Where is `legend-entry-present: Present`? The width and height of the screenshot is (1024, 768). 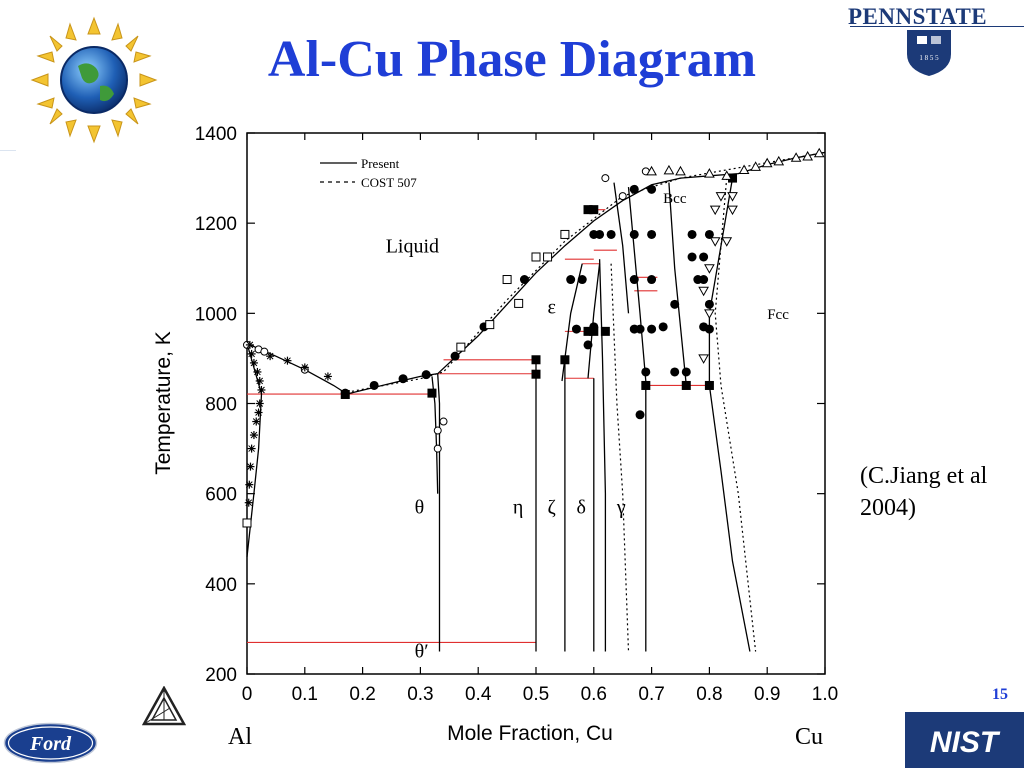
legend-entry-present: Present is located at coordinates (380, 163).